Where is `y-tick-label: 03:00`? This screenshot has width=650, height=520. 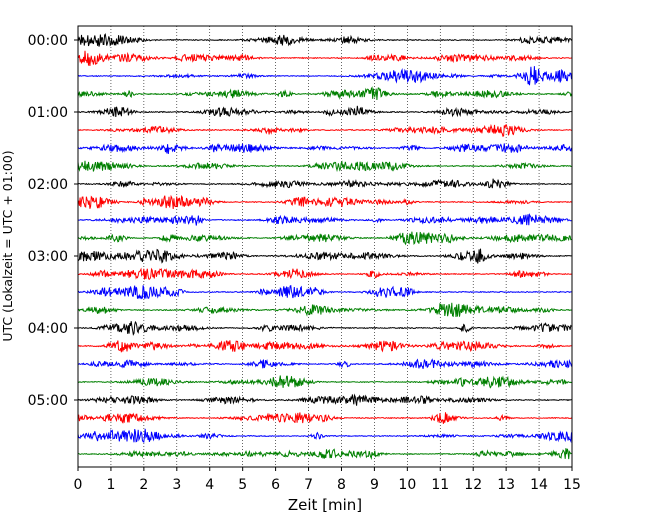
y-tick-label: 03:00 is located at coordinates (48, 257).